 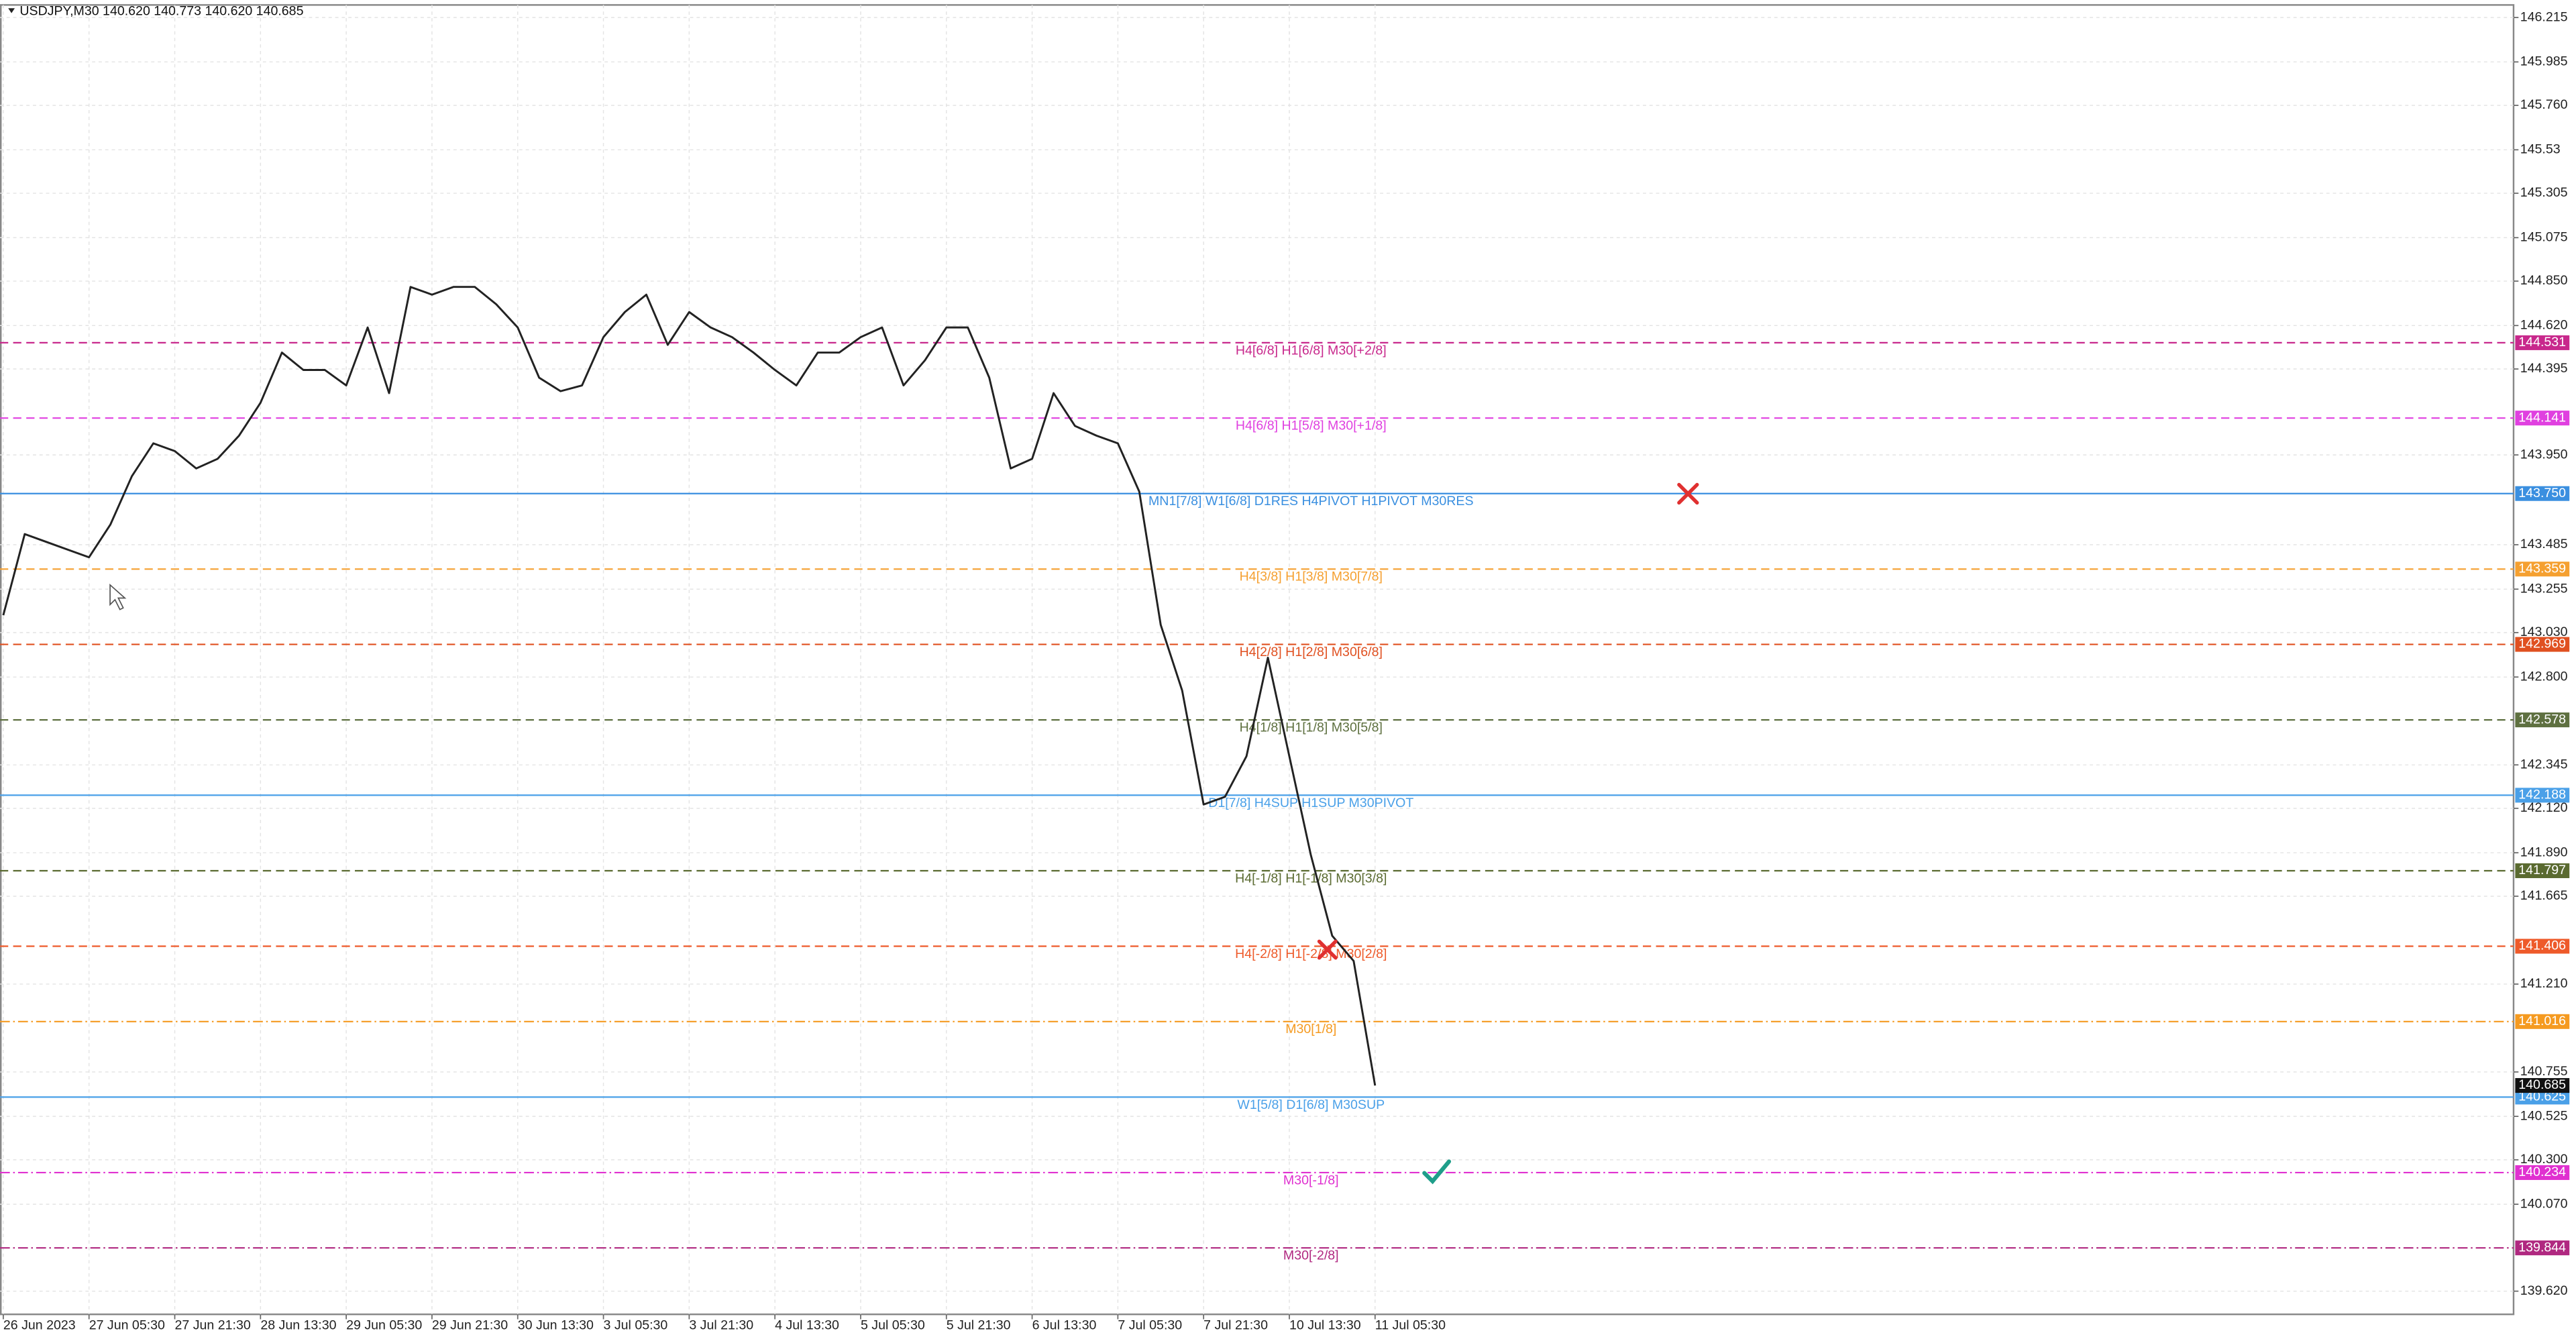 What do you see at coordinates (2544, 676) in the screenshot?
I see `y-tick-label: 142.800` at bounding box center [2544, 676].